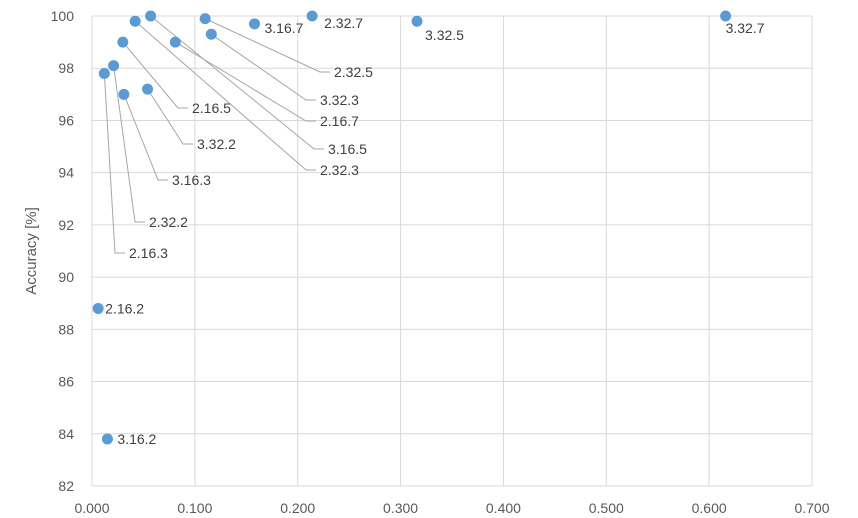 The height and width of the screenshot is (518, 858). I want to click on point-label: 3.16.2, so click(136, 439).